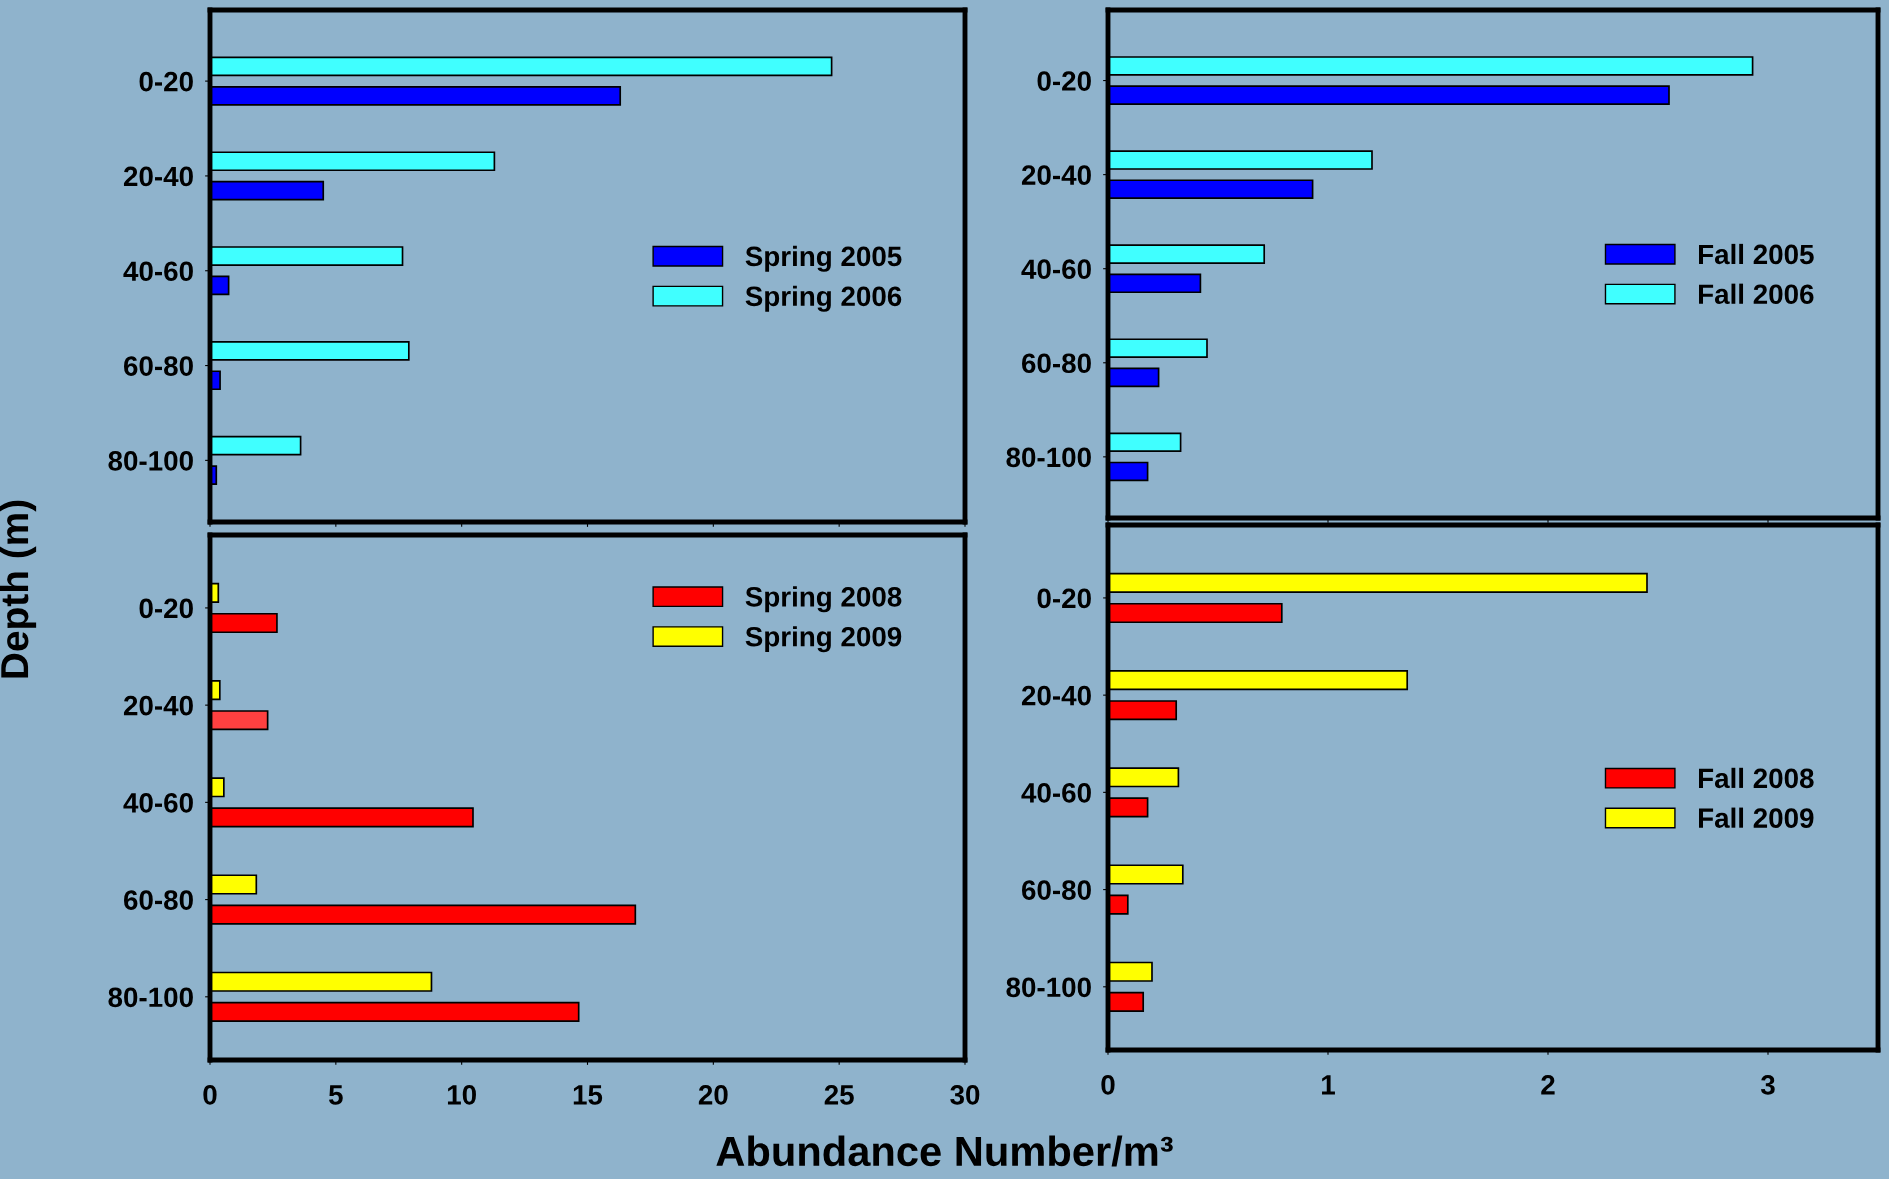  I want to click on legend-label: Spring 2005, so click(823, 258).